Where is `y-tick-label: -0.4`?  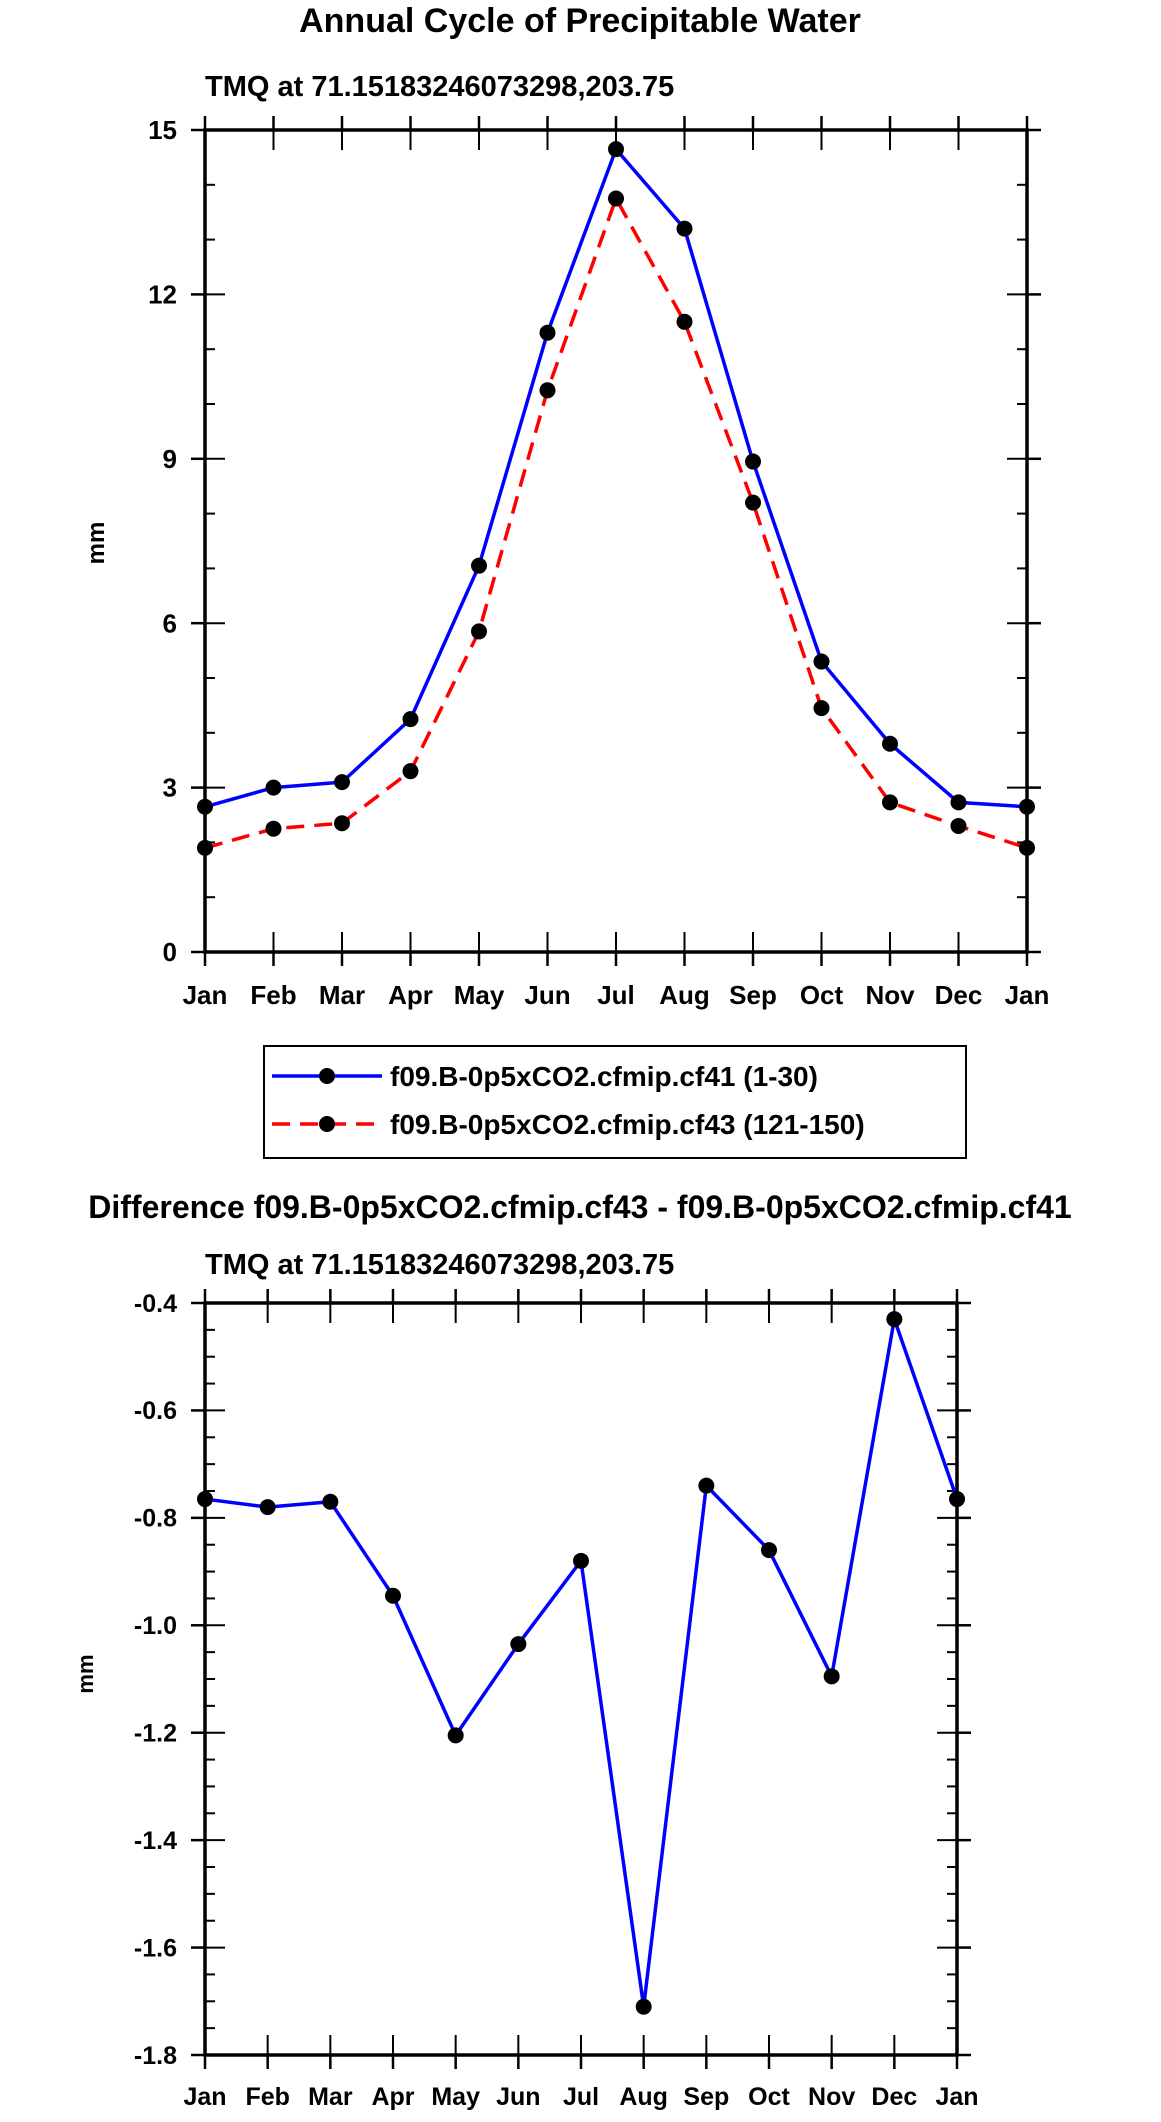
y-tick-label: -0.4 is located at coordinates (155, 1304).